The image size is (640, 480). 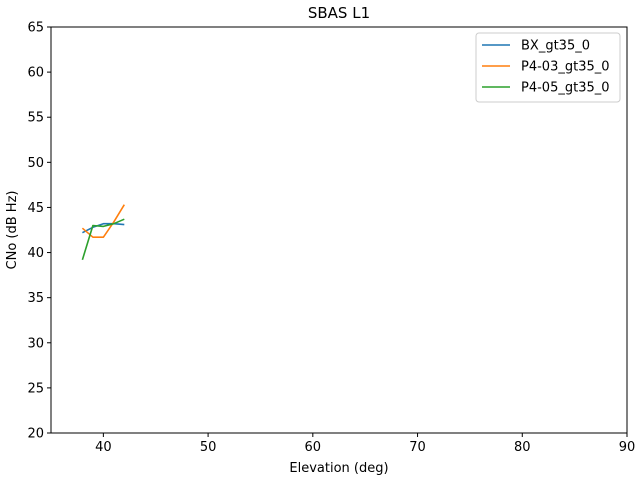 I want to click on y-tick-label: 50, so click(x=35, y=163).